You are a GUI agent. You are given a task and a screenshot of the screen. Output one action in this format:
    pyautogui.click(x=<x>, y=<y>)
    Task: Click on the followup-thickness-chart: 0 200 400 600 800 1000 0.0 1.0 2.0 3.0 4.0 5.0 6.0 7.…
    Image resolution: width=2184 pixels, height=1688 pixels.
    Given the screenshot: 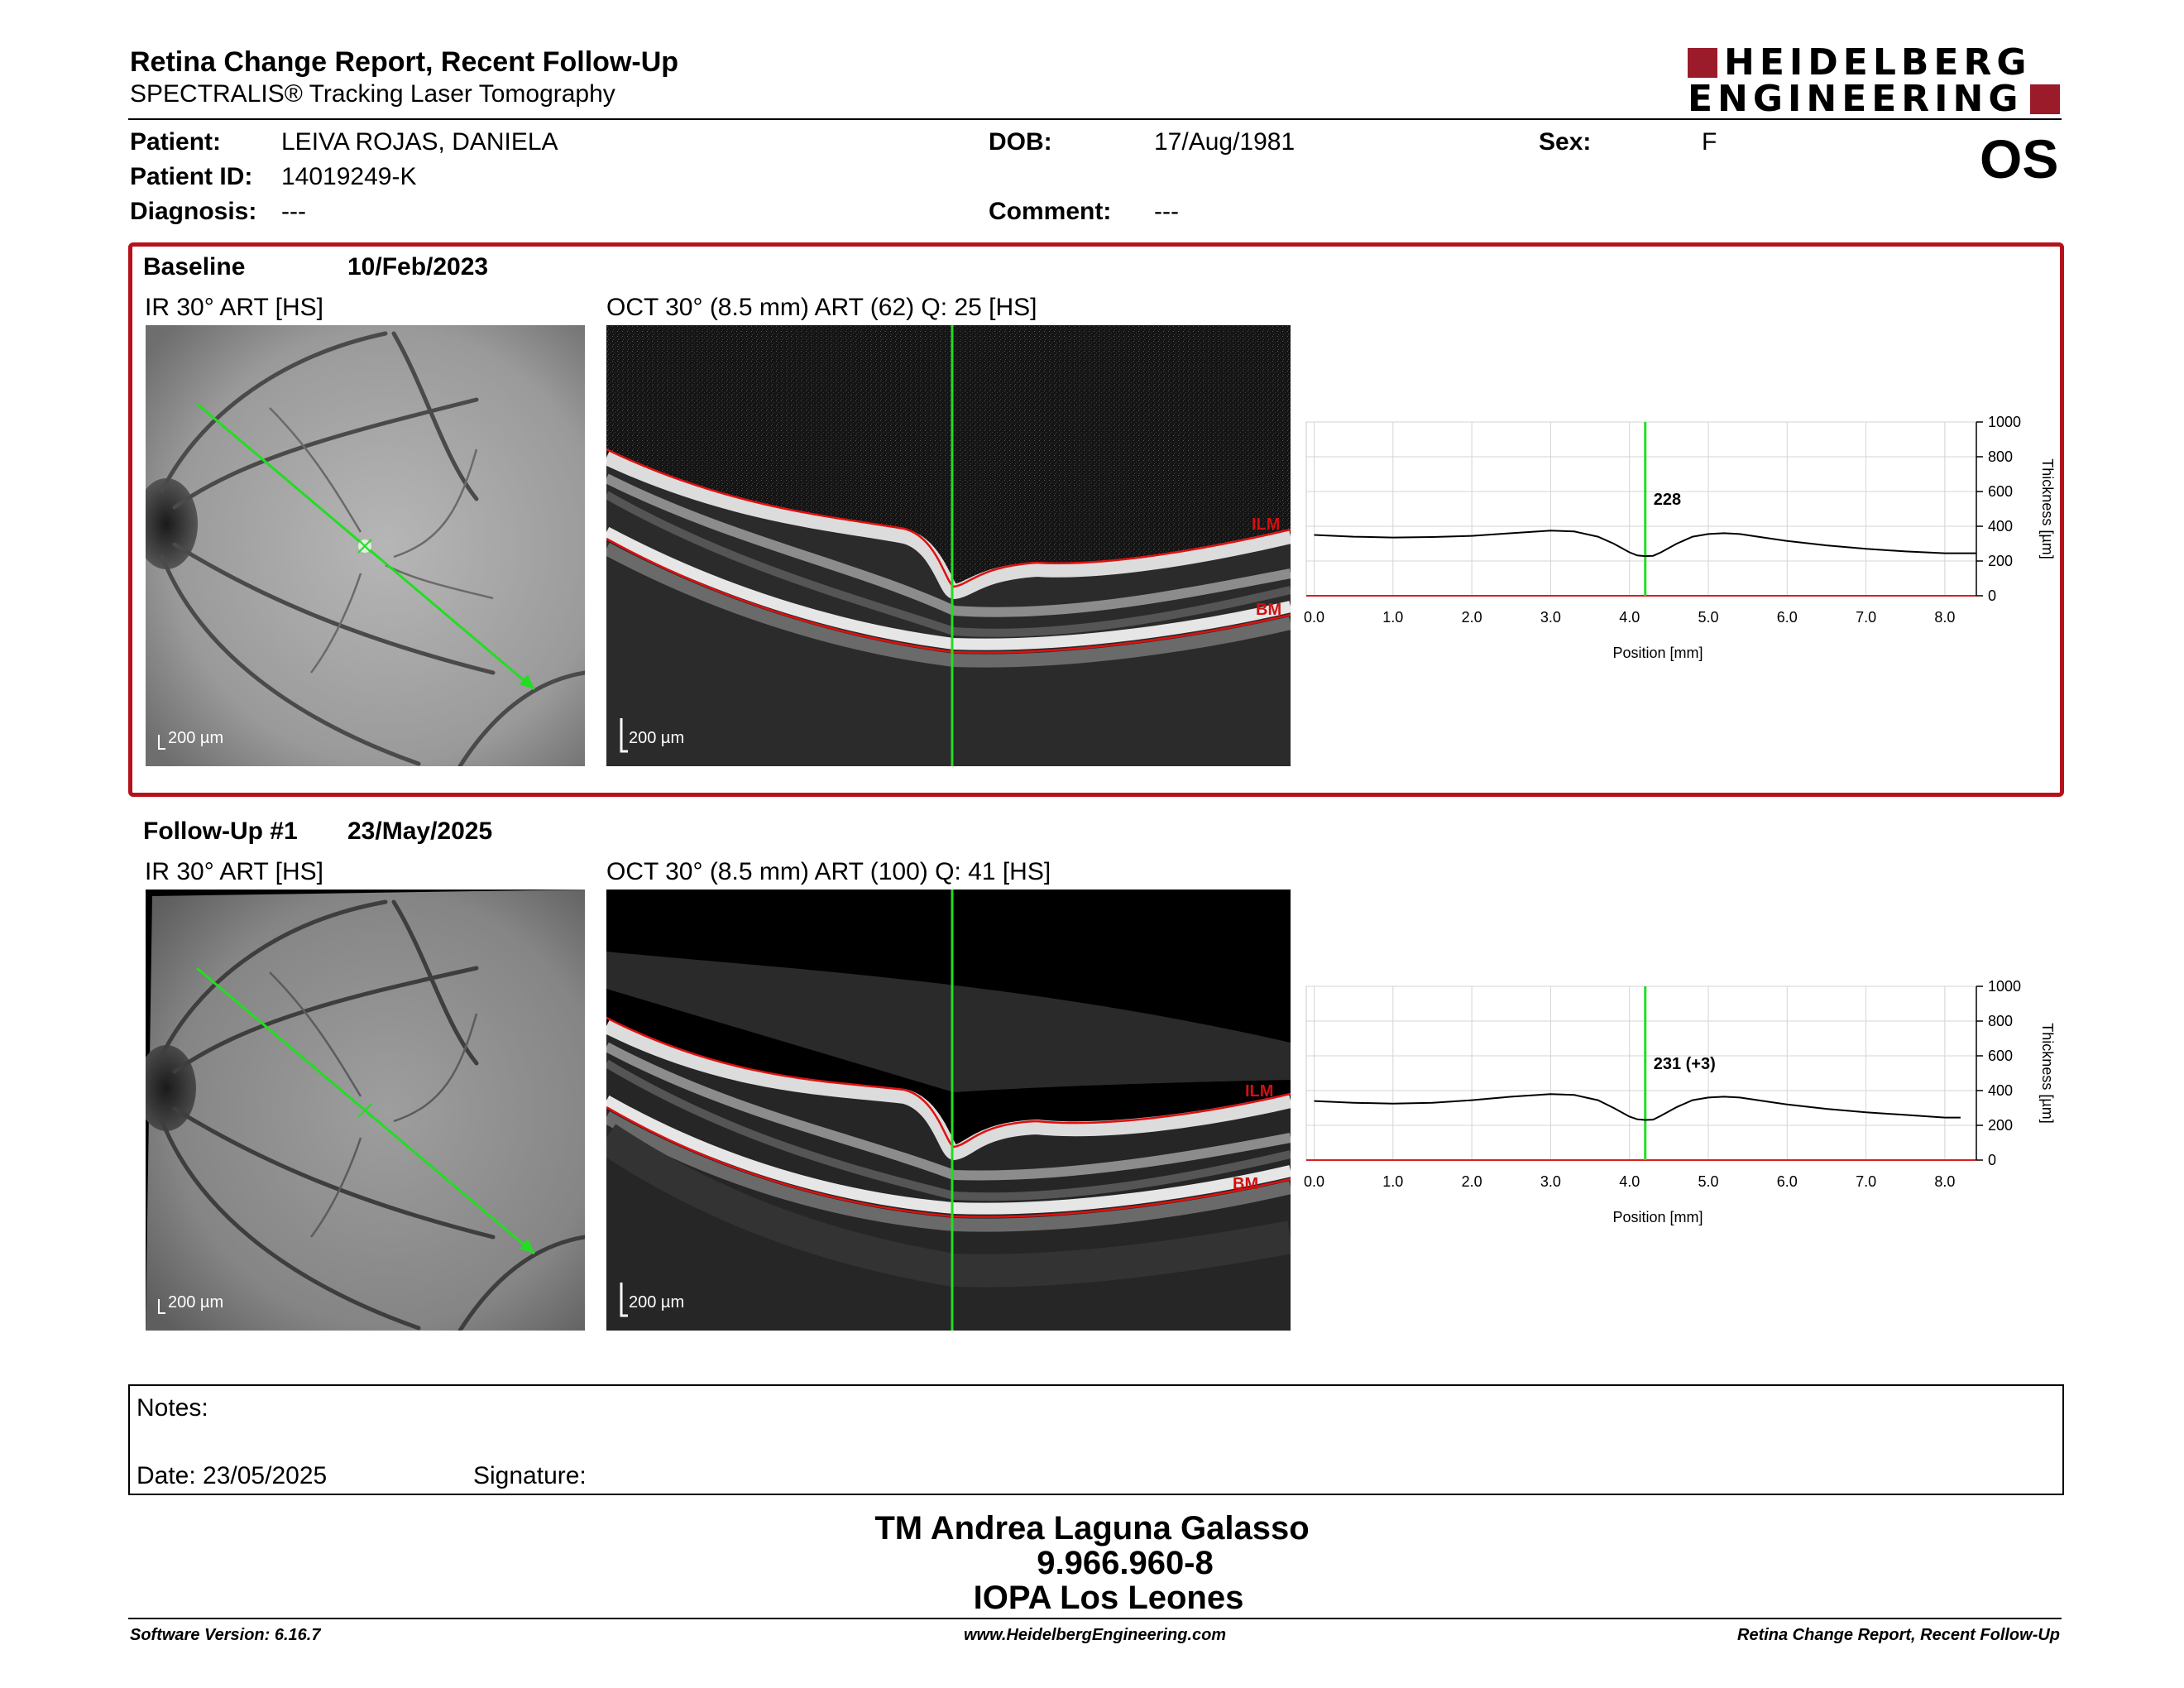 What is the action you would take?
    pyautogui.click(x=1680, y=1101)
    